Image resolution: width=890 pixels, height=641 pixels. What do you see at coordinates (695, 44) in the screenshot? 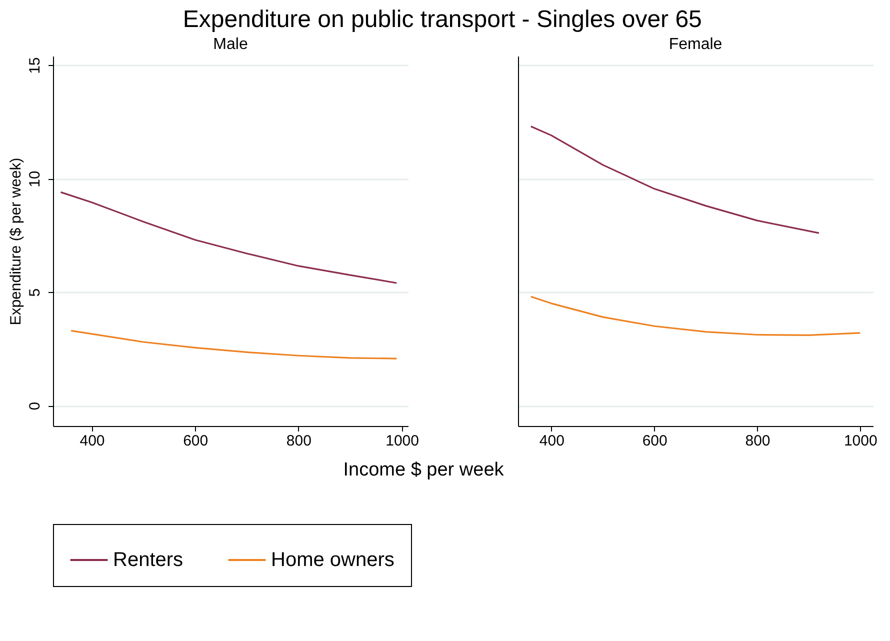
I see `chart-subtitle: Female` at bounding box center [695, 44].